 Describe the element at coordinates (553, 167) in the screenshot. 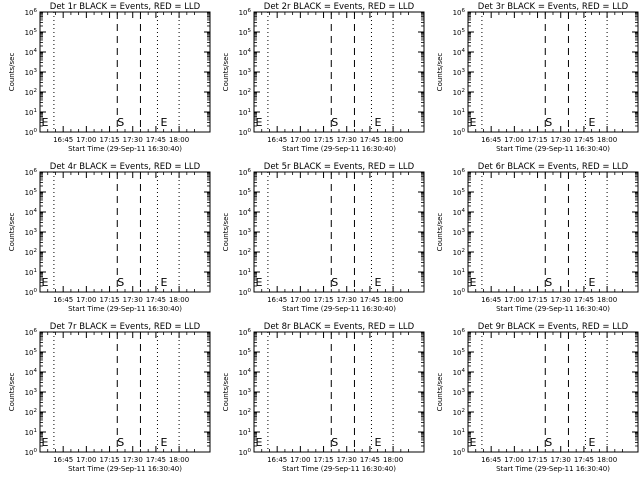

I see `panel-title: Det 6r BLACK = Events, RED = LLD` at that location.